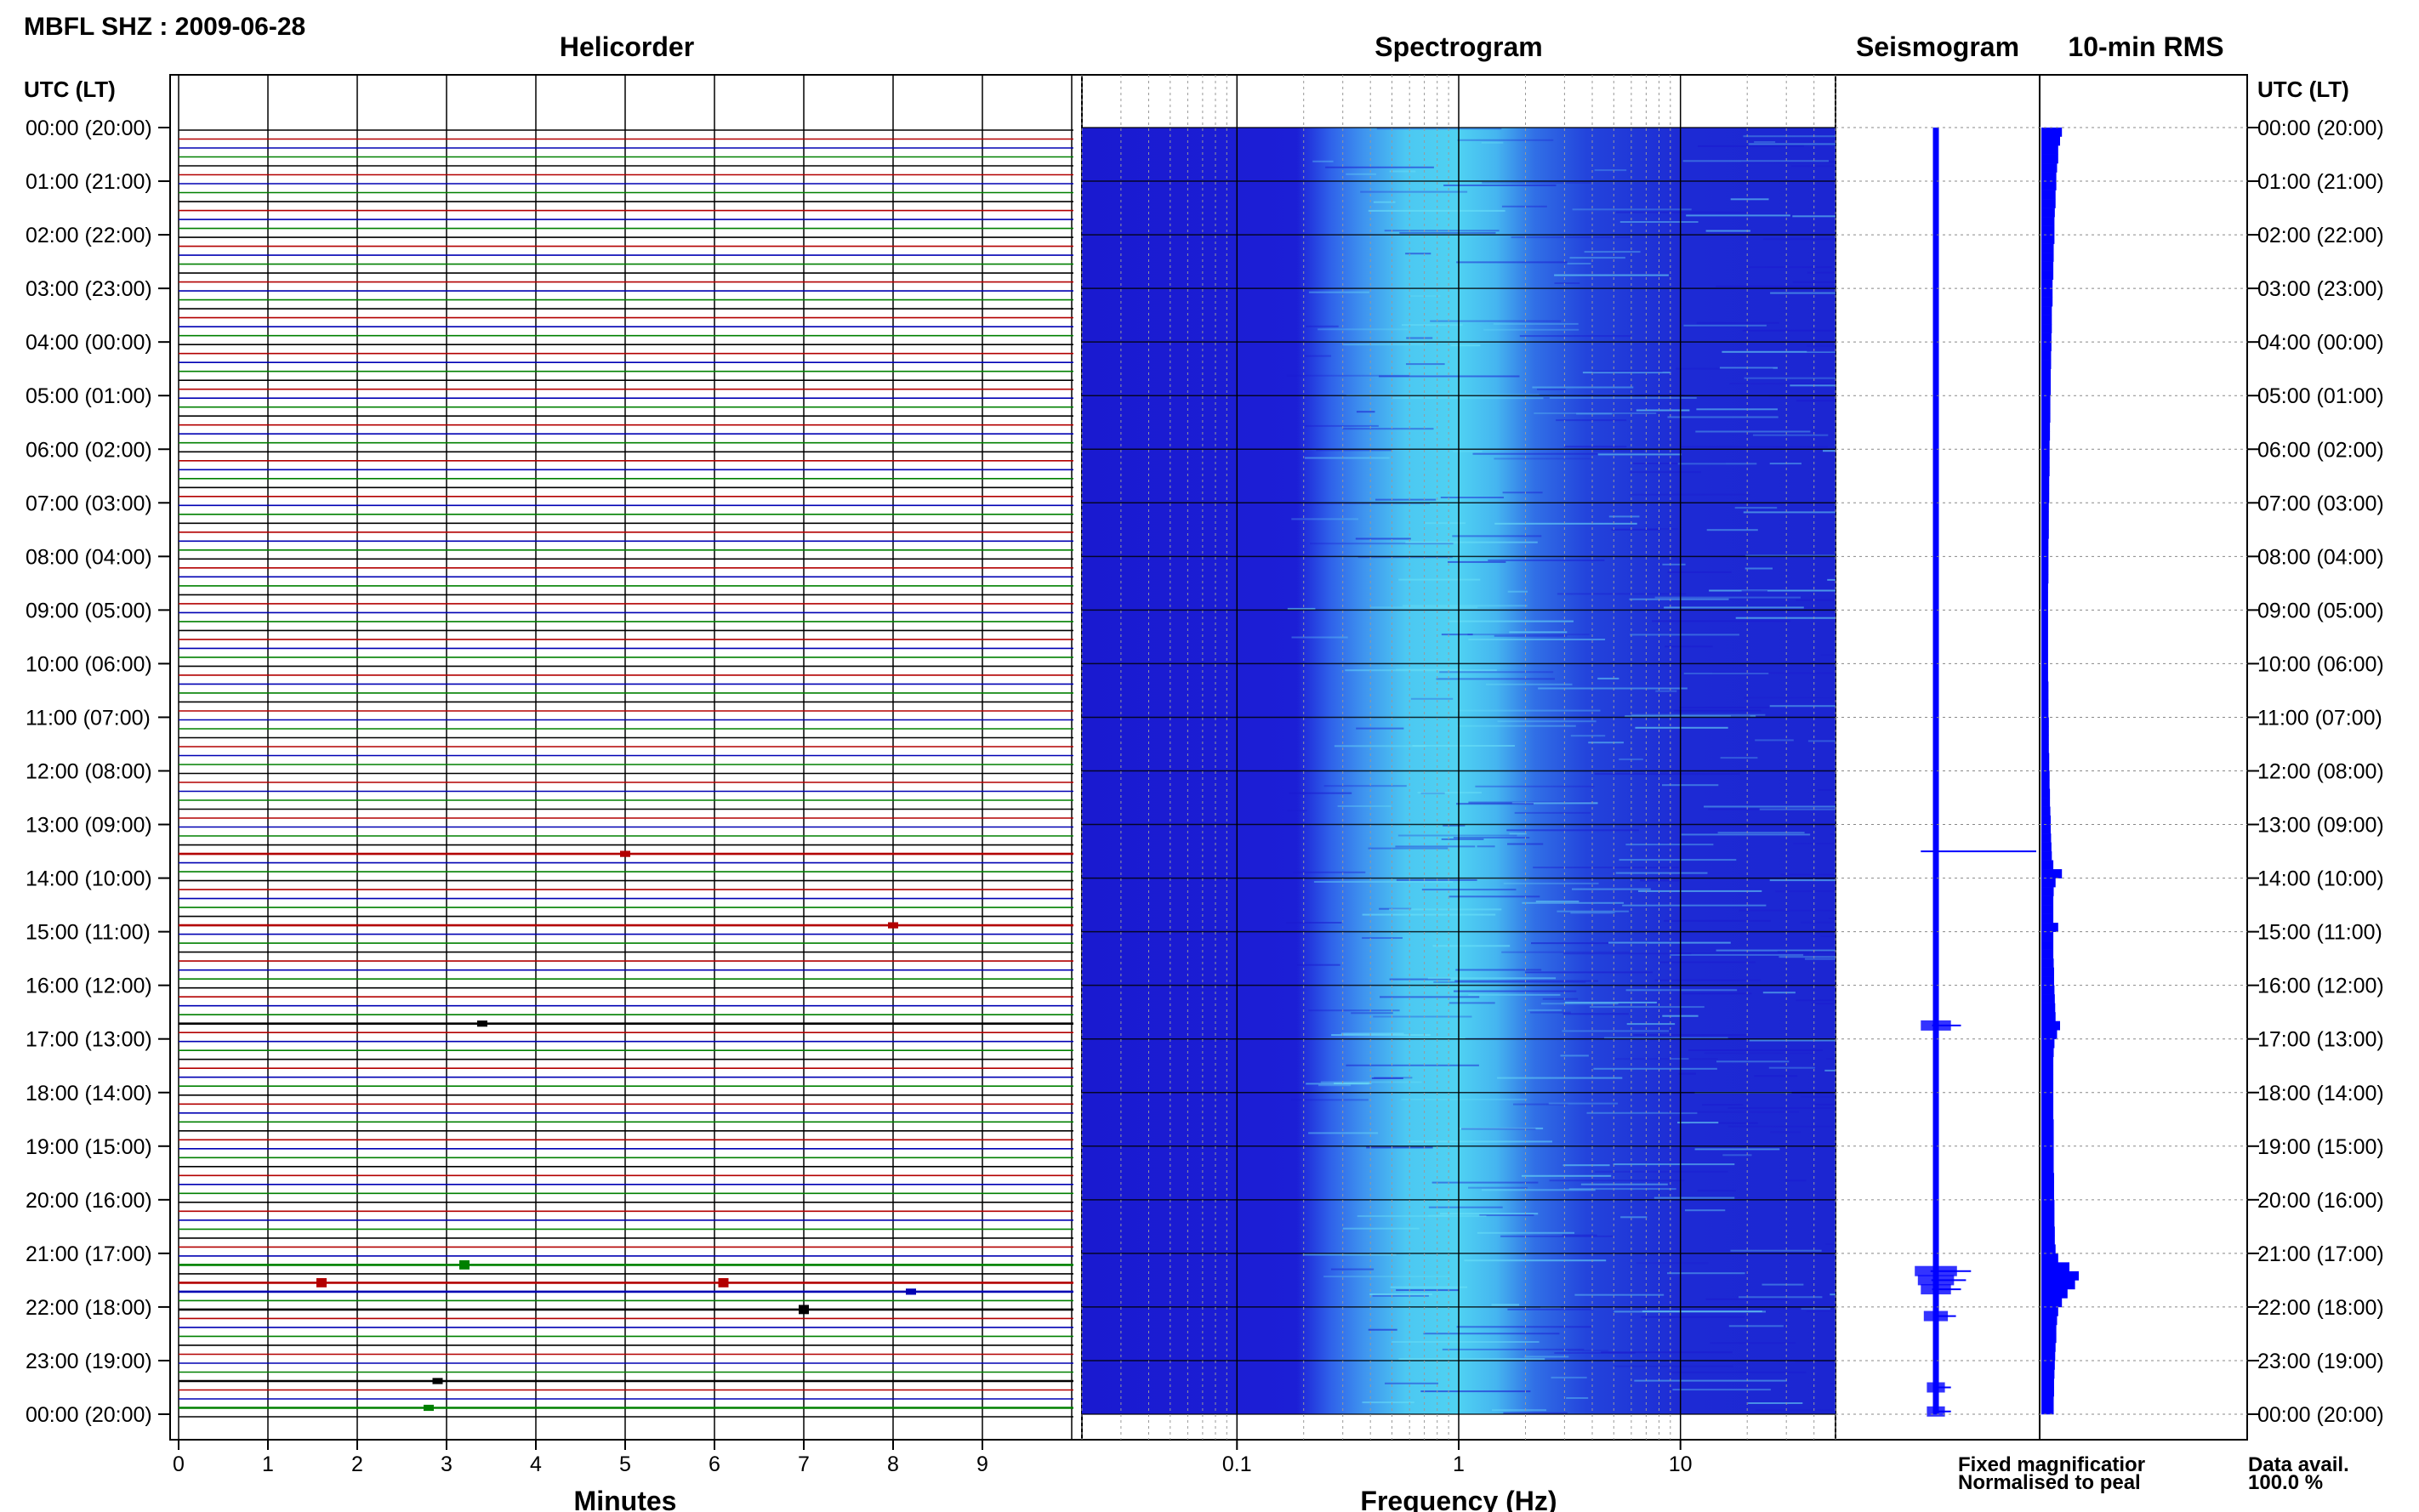 This screenshot has width=2419, height=1512. What do you see at coordinates (2320, 289) in the screenshot?
I see `time-tick-right: 03:00 (23:00)` at bounding box center [2320, 289].